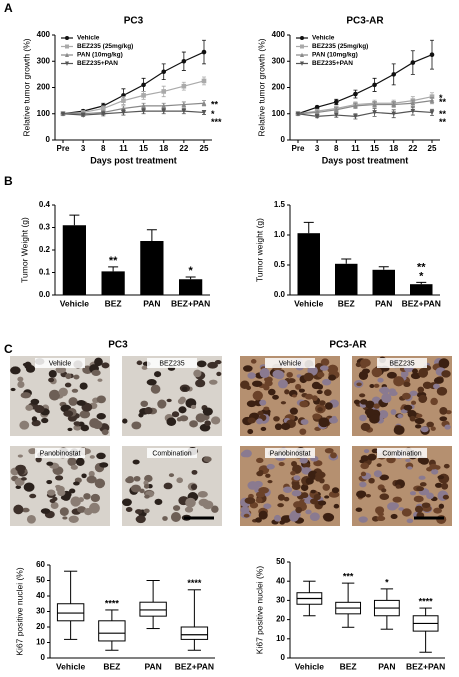  I want to click on x-tick-label: 8, so click(103, 148).